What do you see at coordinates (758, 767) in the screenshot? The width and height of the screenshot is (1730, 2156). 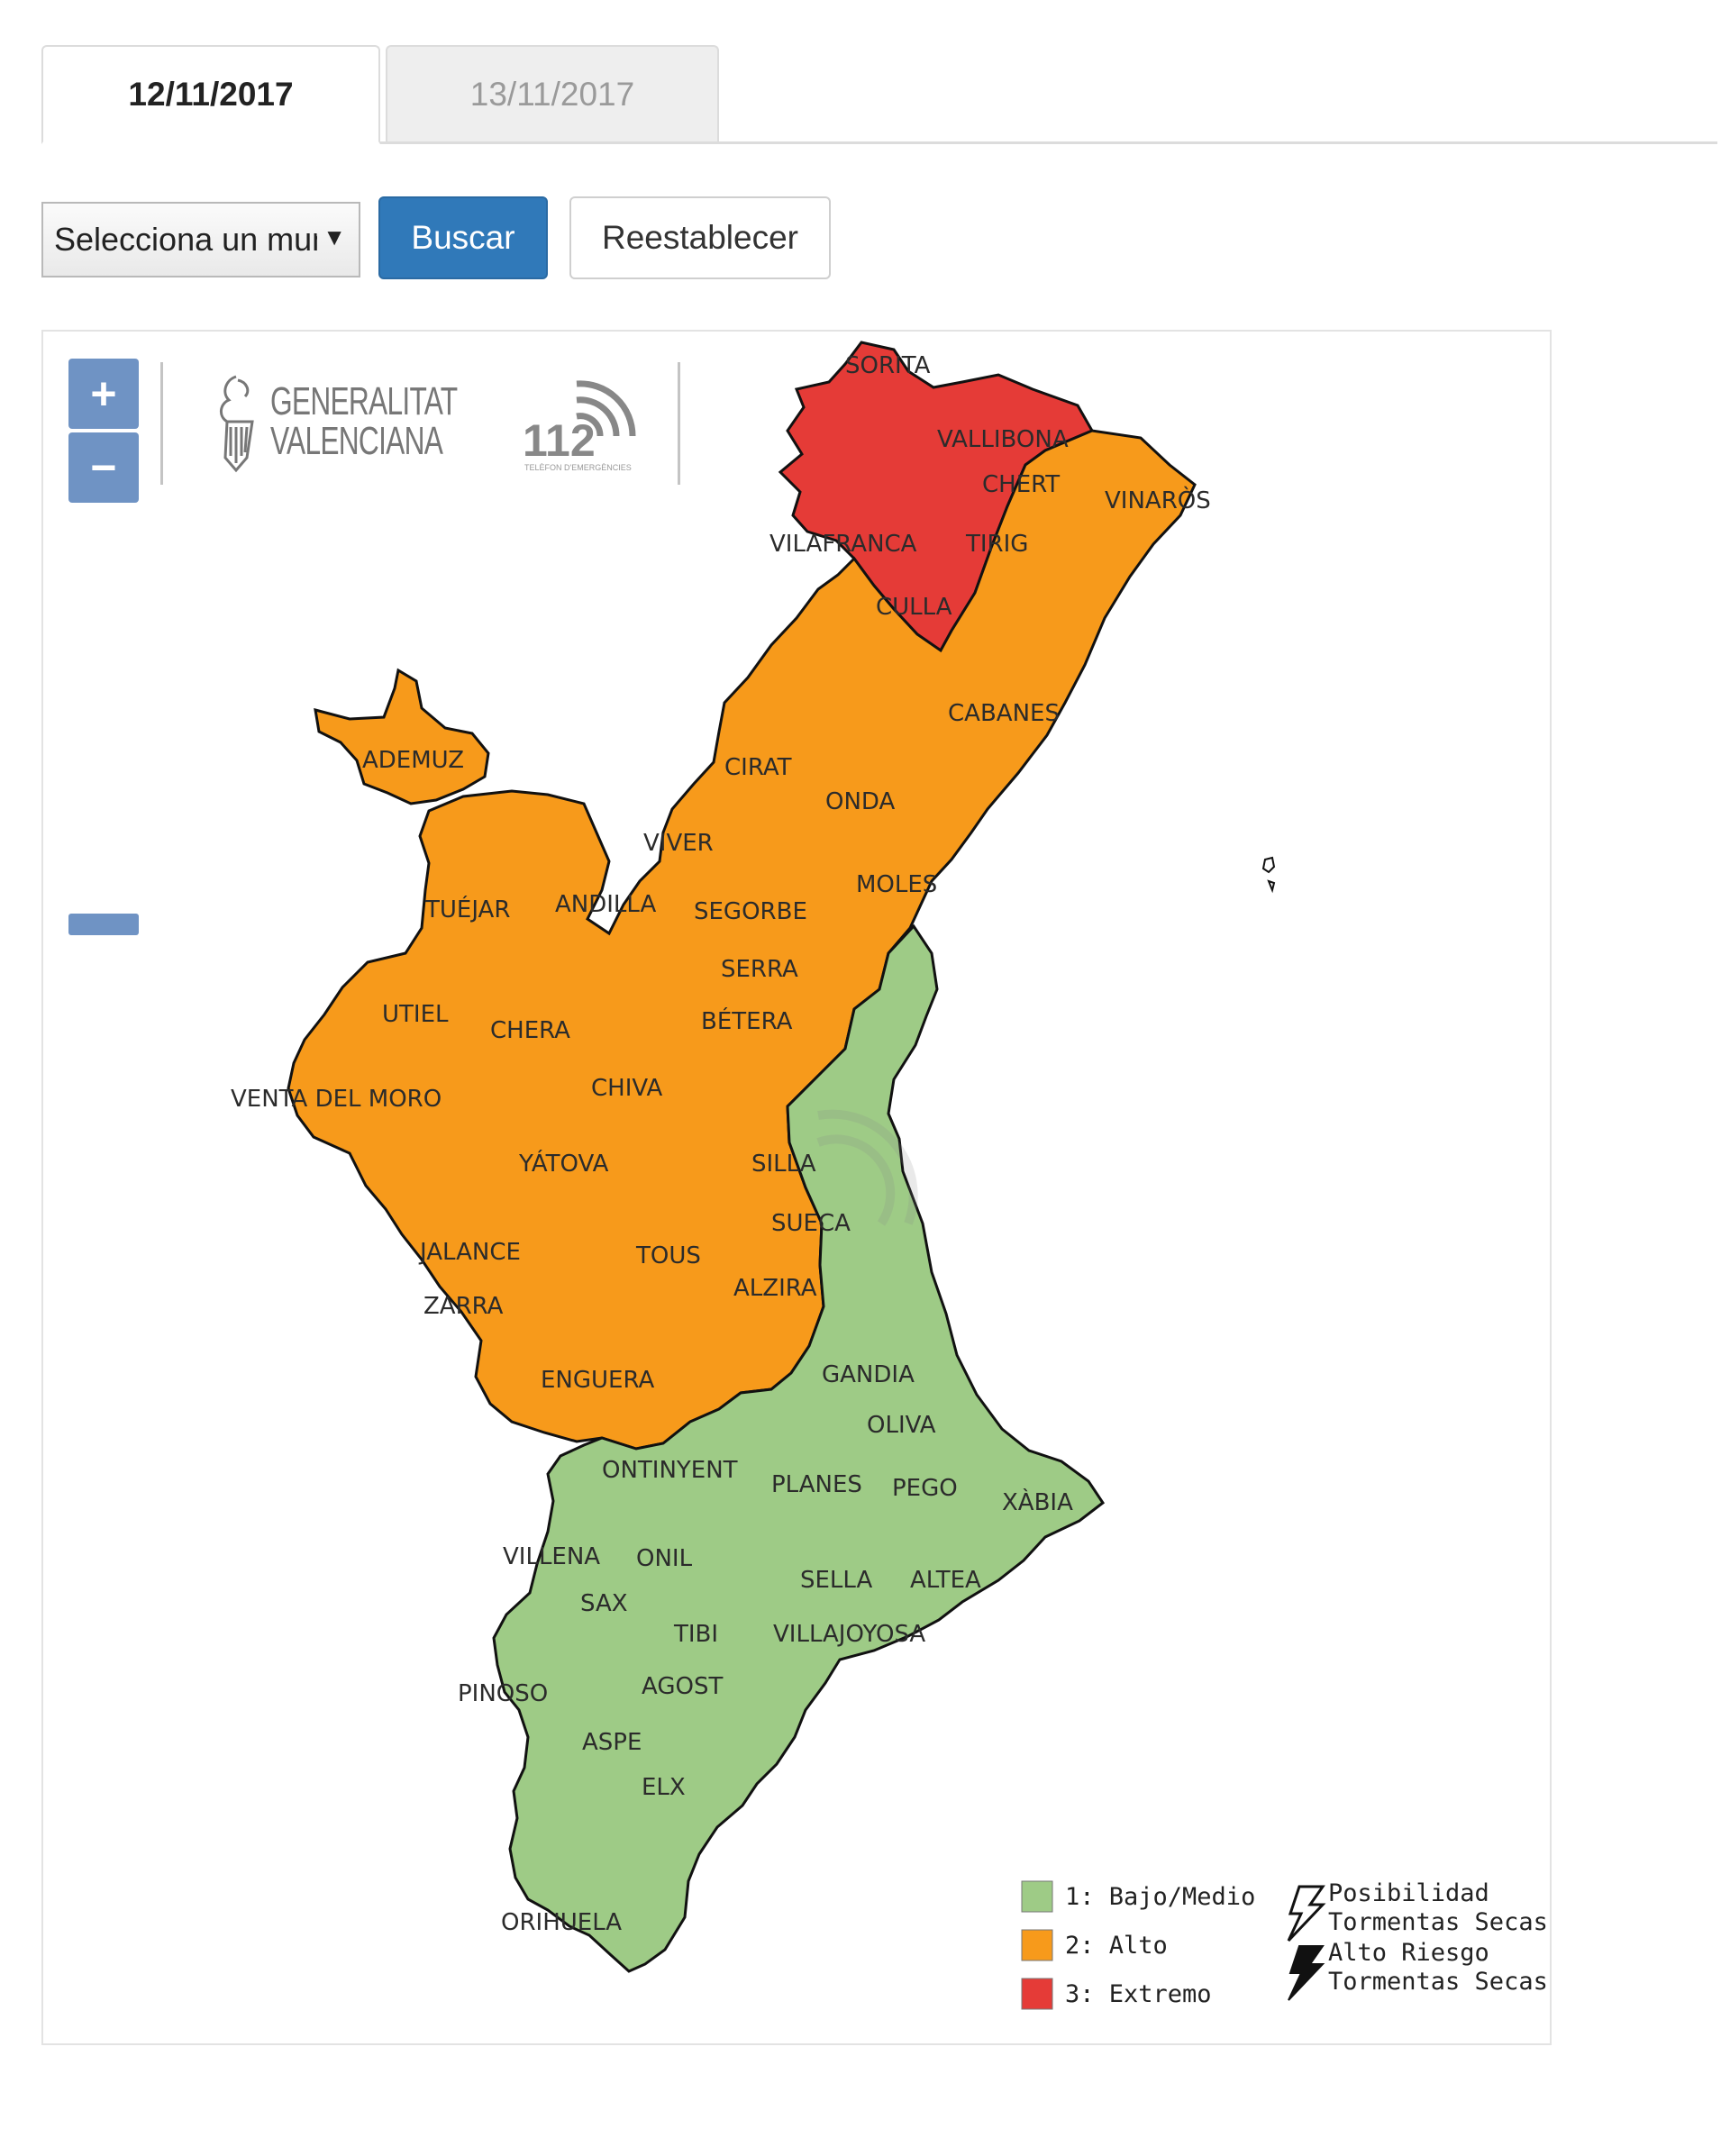 I see `municipality-label: CIRAT` at bounding box center [758, 767].